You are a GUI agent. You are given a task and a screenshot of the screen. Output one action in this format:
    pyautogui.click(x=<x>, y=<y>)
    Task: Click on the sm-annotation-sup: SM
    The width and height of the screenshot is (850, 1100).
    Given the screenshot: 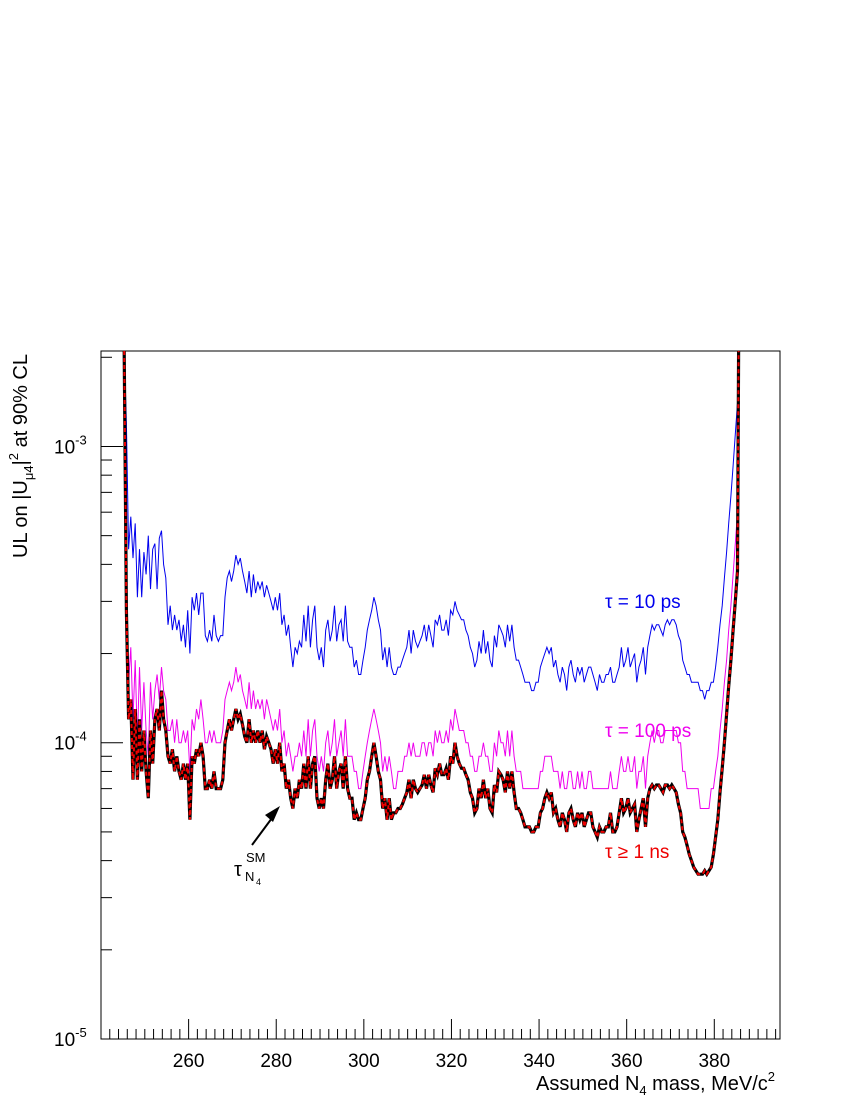 What is the action you would take?
    pyautogui.click(x=256, y=857)
    